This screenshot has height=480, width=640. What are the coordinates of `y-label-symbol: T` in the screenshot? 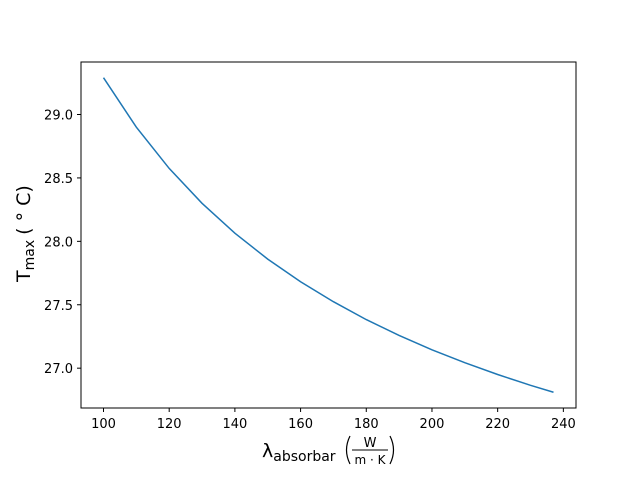 It's located at (24, 276).